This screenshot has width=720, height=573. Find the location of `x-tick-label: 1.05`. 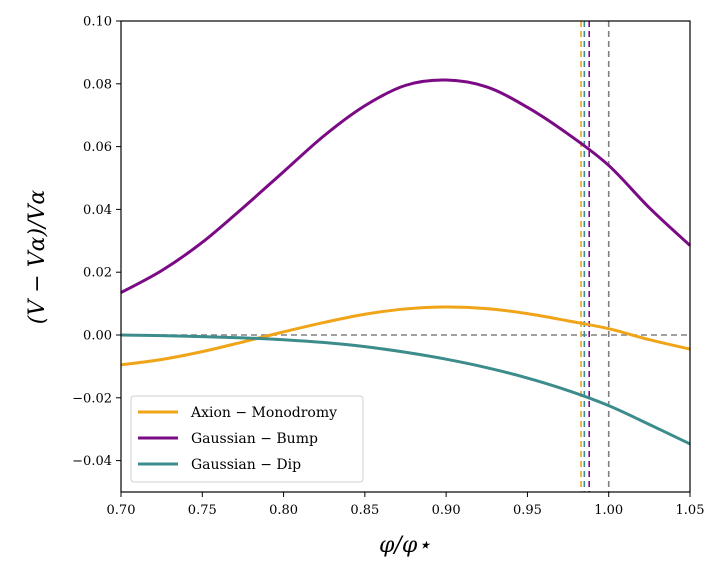

x-tick-label: 1.05 is located at coordinates (690, 510).